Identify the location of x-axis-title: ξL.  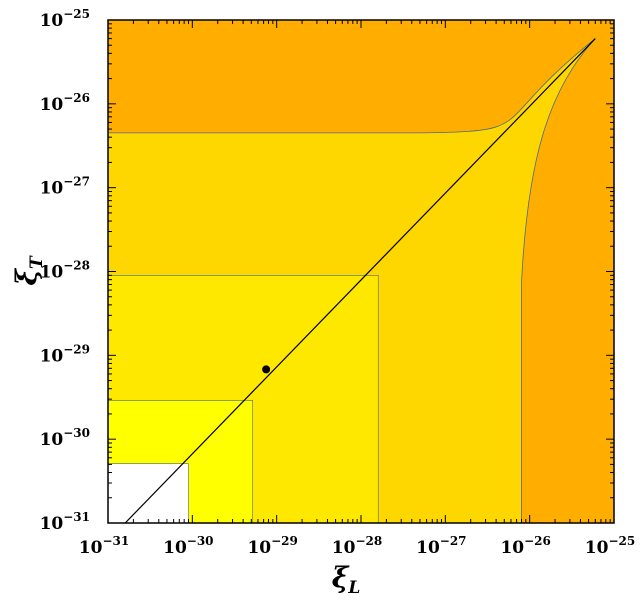
(346, 579).